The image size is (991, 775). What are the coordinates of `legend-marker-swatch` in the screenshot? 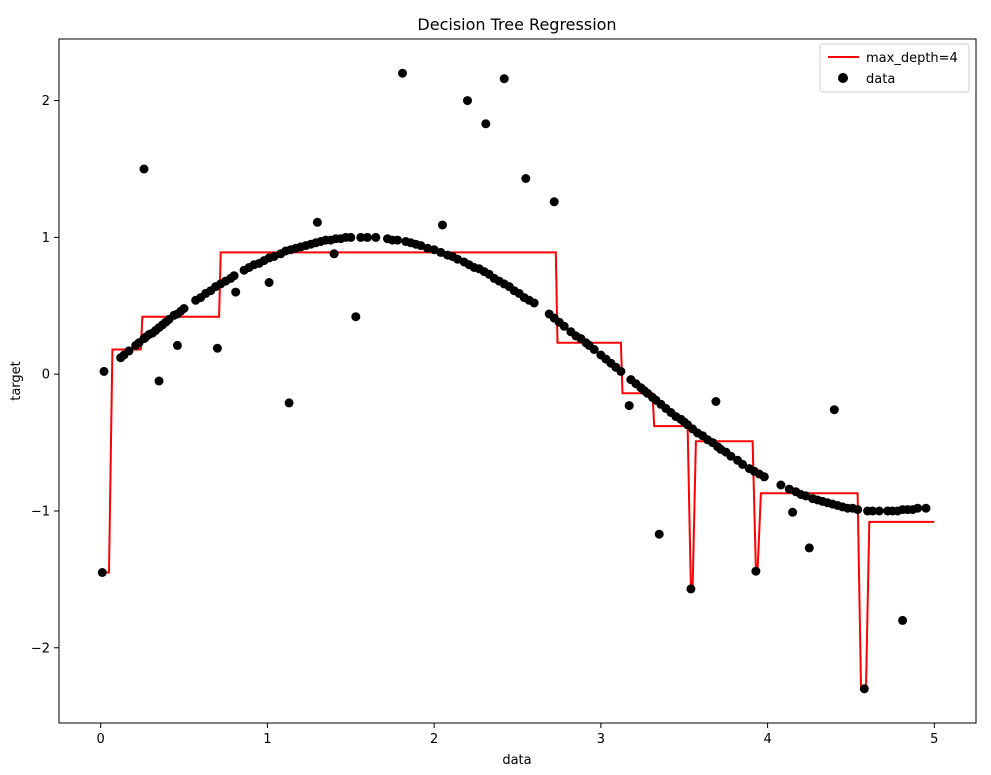 It's located at (843, 78).